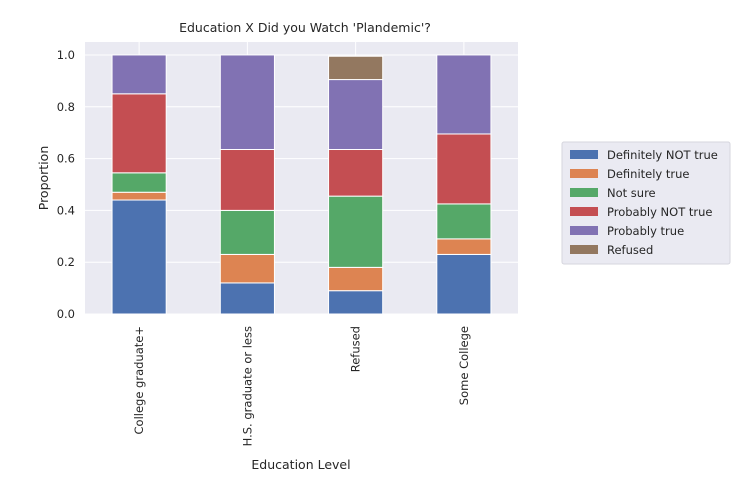  What do you see at coordinates (645, 231) in the screenshot?
I see `legend-label: Probably true` at bounding box center [645, 231].